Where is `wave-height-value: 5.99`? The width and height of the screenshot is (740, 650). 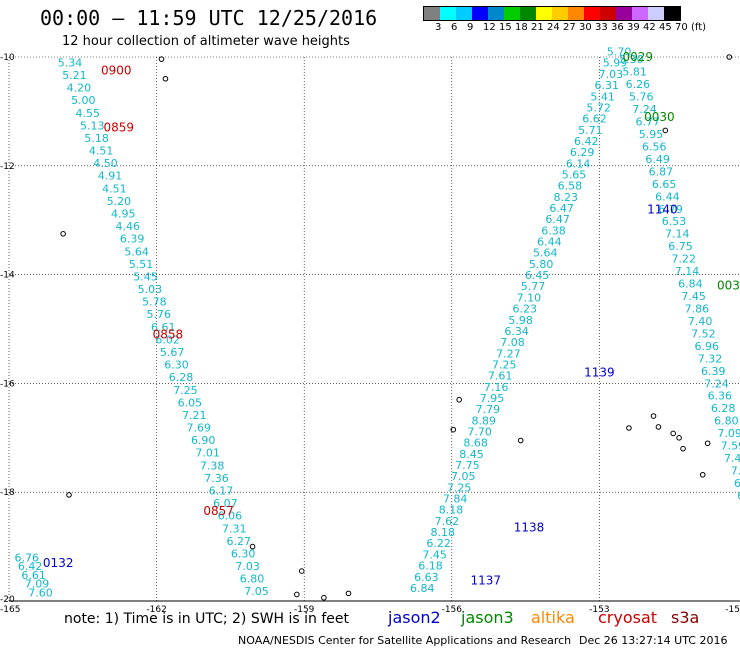 wave-height-value: 5.99 is located at coordinates (615, 63).